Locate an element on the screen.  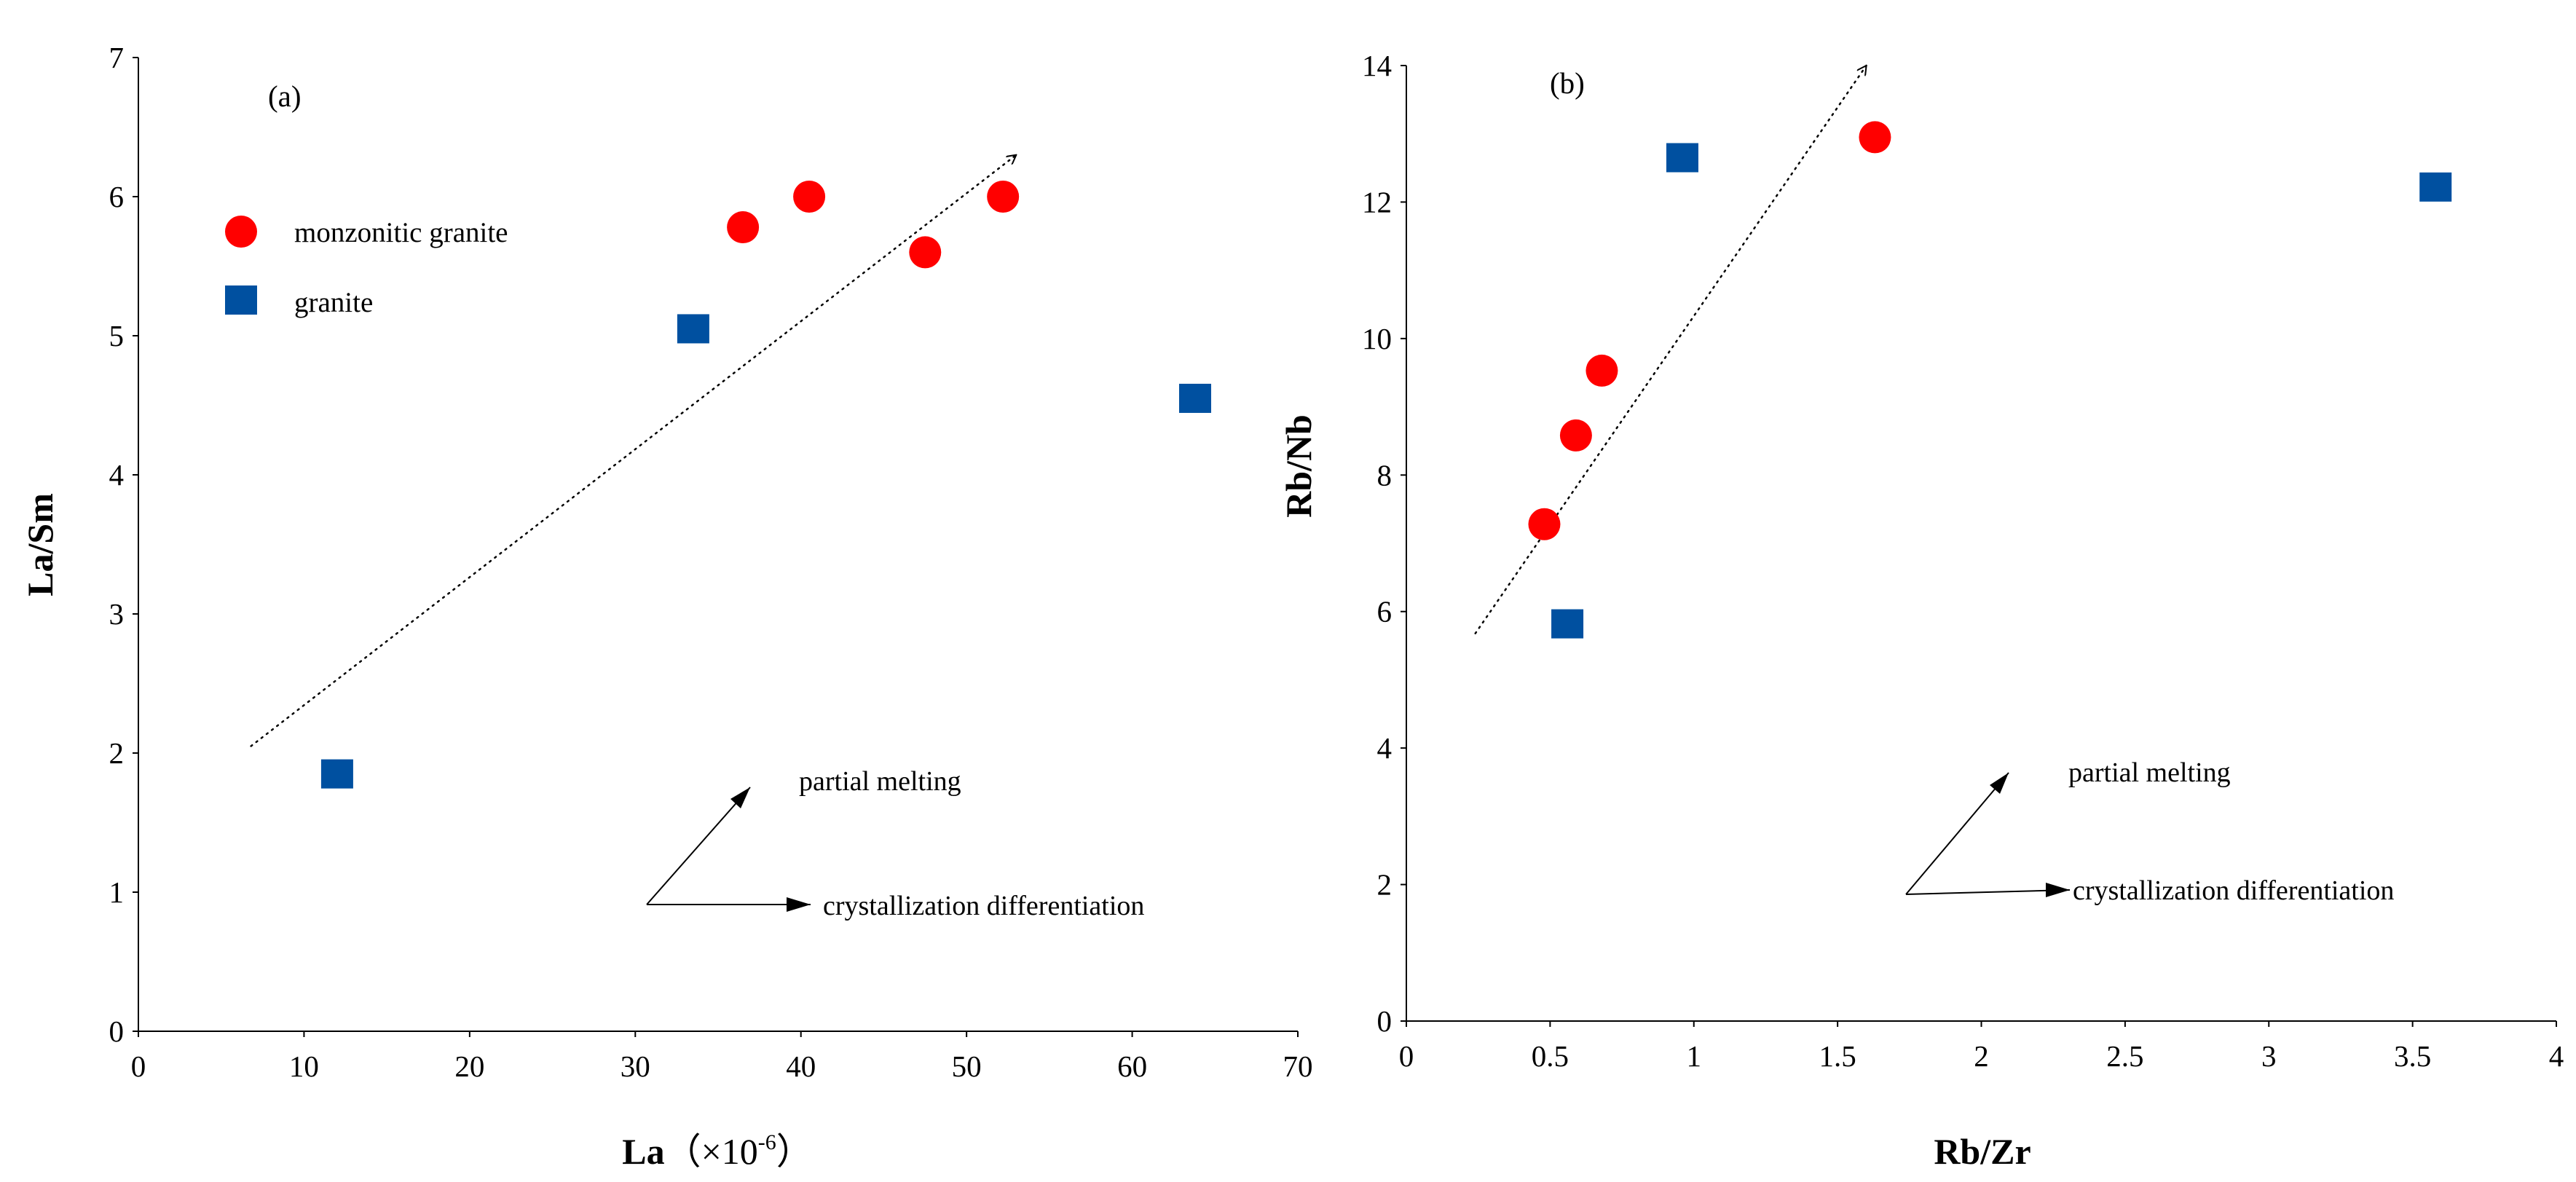
y-tick-label-a: 7 is located at coordinates (117, 57).